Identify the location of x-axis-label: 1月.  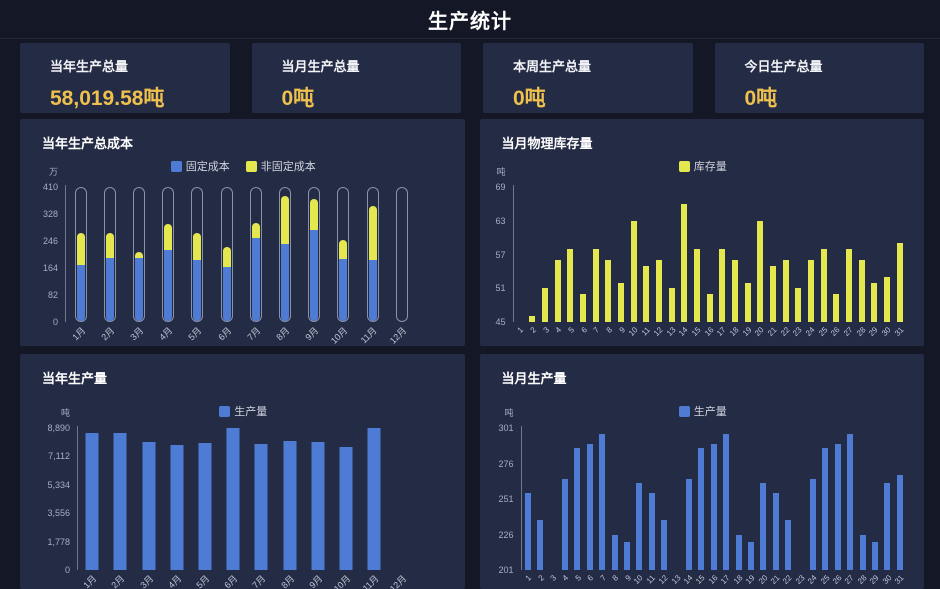
(90, 581).